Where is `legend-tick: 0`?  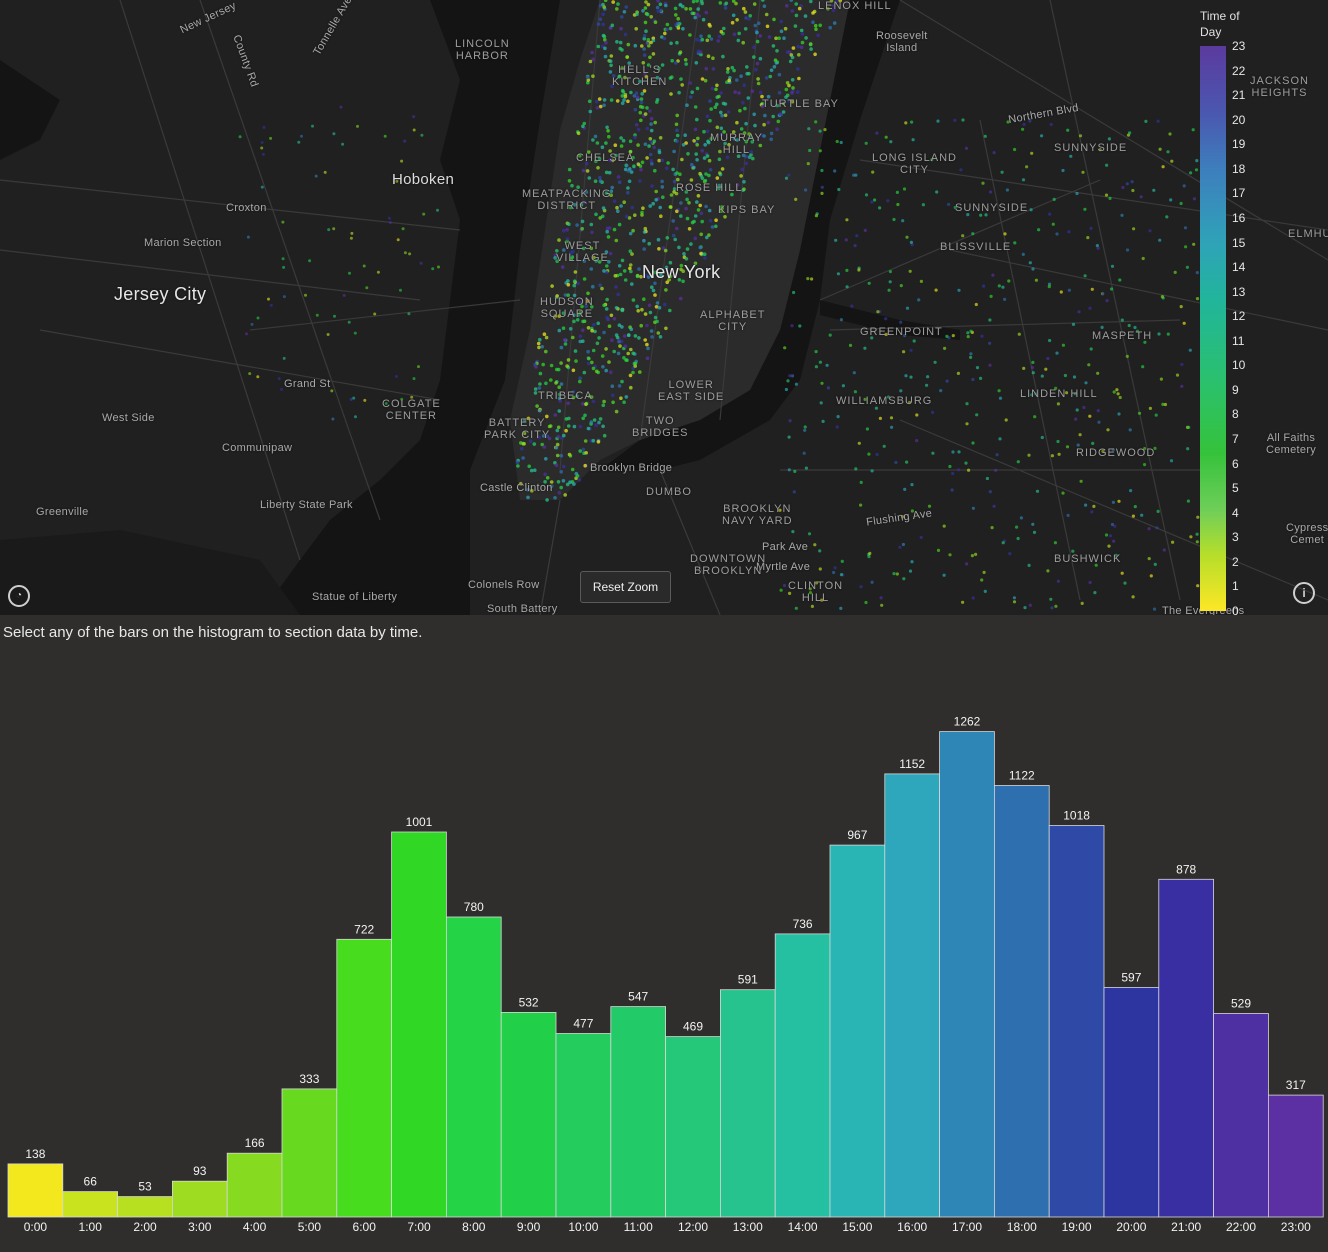
legend-tick: 0 is located at coordinates (1235, 609).